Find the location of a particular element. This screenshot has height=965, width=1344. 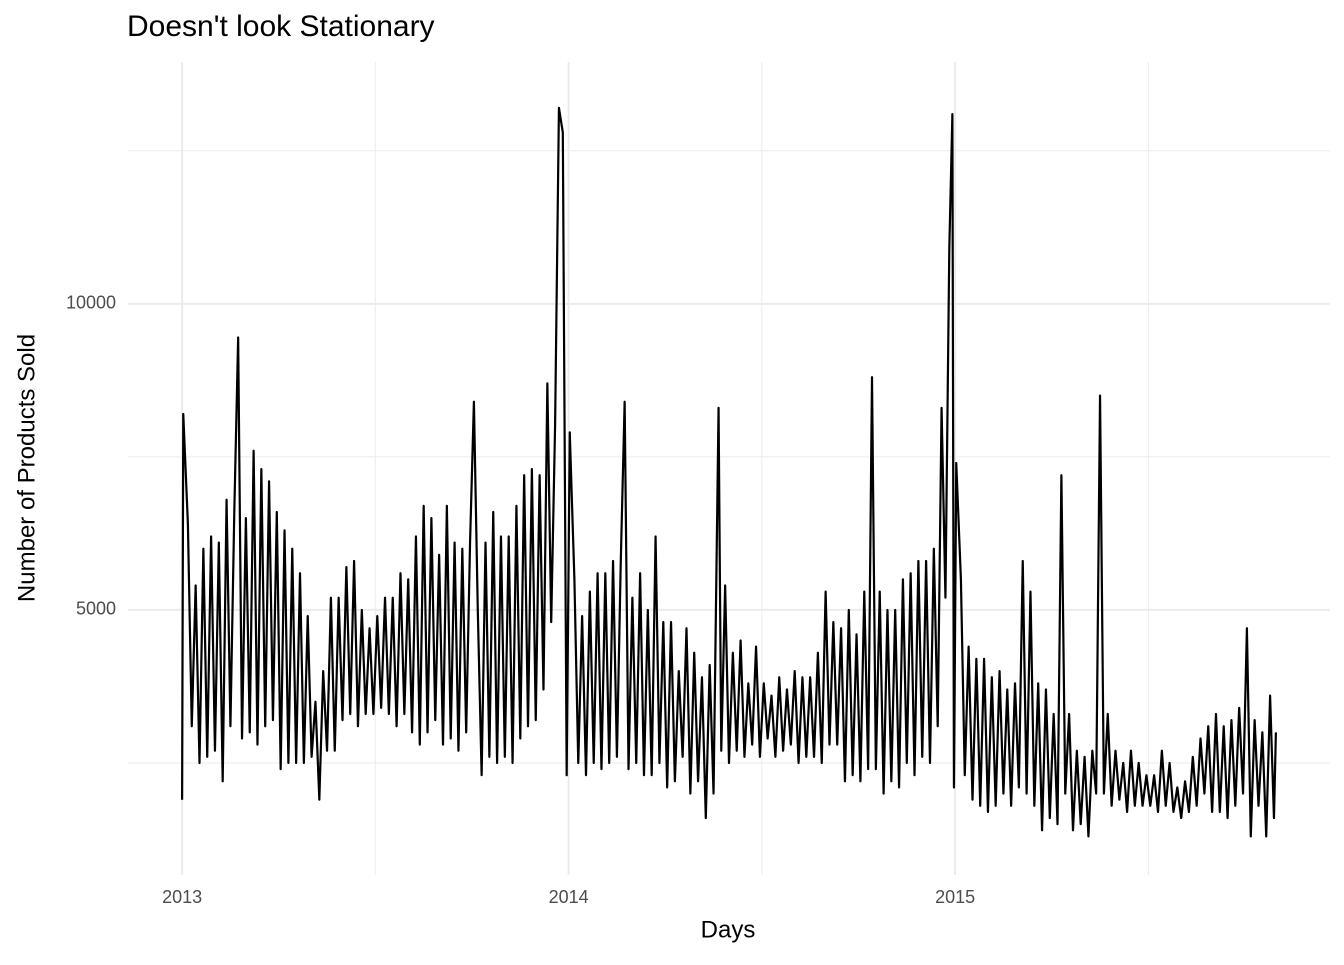

y-tick-label: 10000 is located at coordinates (91, 303).